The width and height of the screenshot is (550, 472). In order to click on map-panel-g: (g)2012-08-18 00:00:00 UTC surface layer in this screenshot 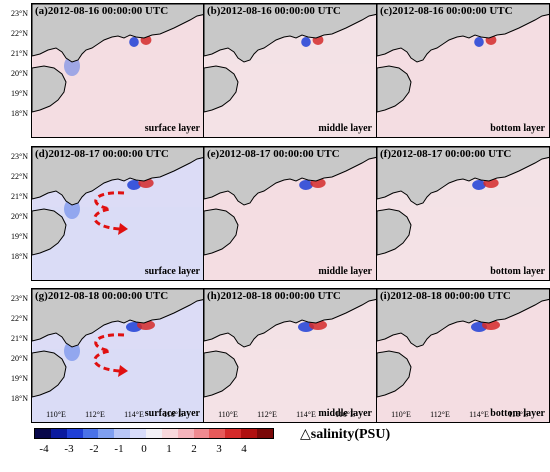, I will do `click(118, 355)`.